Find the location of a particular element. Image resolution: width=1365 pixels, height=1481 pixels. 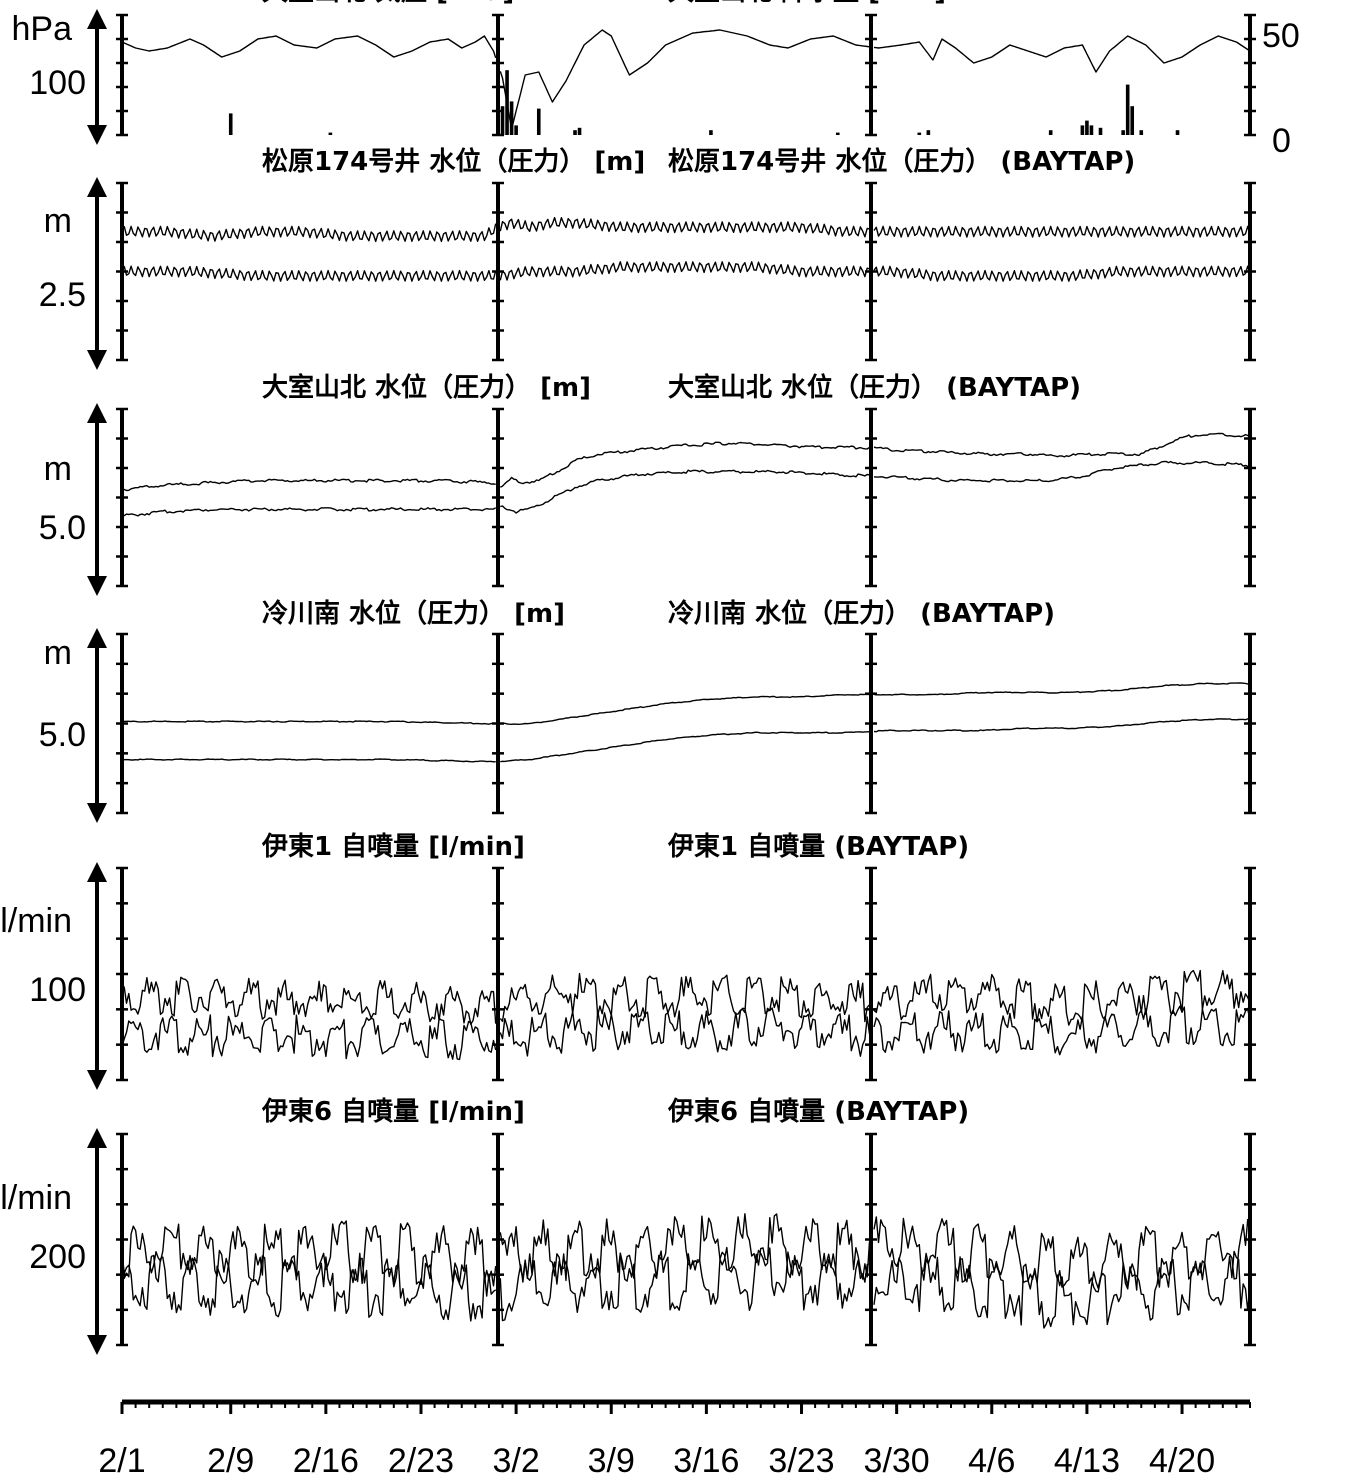

x-axis-tick-label: 3/2 is located at coordinates (515, 1461).